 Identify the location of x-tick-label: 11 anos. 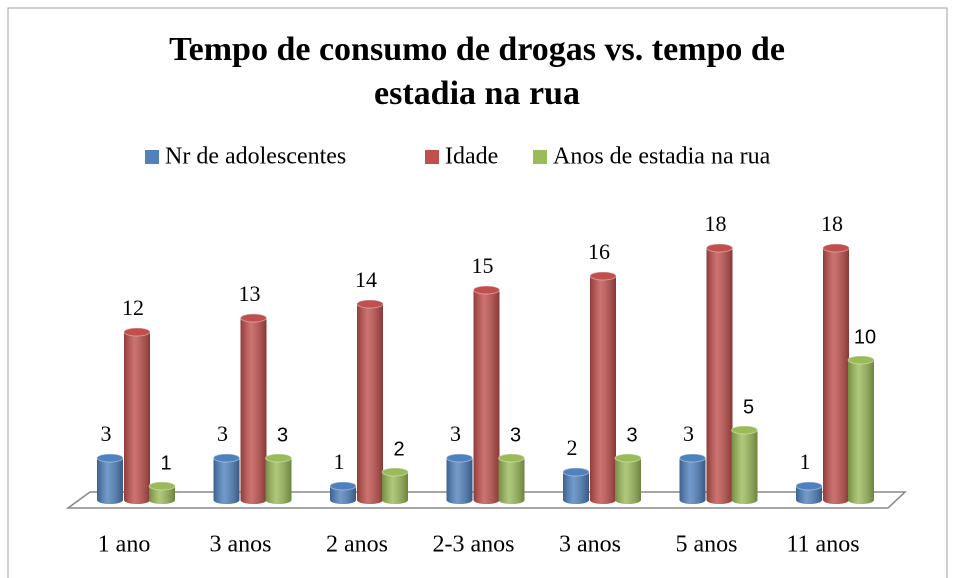
(822, 545).